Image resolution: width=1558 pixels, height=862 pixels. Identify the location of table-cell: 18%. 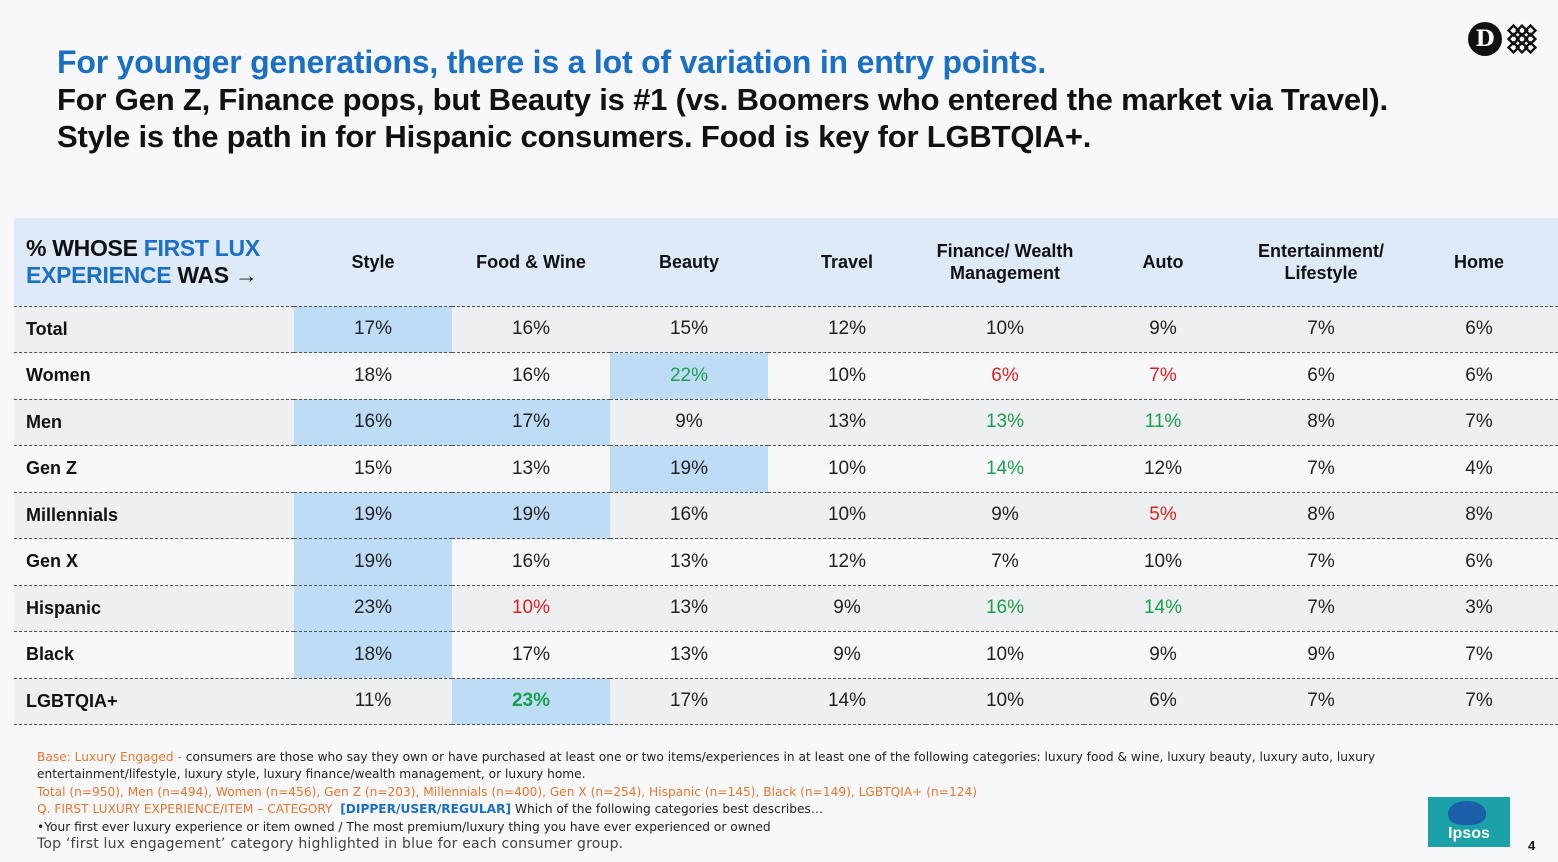
(373, 375).